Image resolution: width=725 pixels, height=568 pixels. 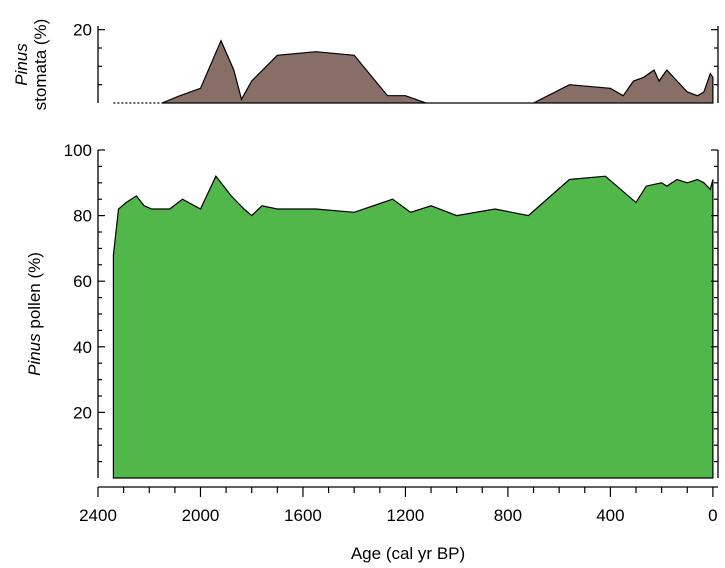 I want to click on x-axis: 2400 2000 1600 1200 800 400 0 Age (cal yr BP), so click(x=398, y=524).